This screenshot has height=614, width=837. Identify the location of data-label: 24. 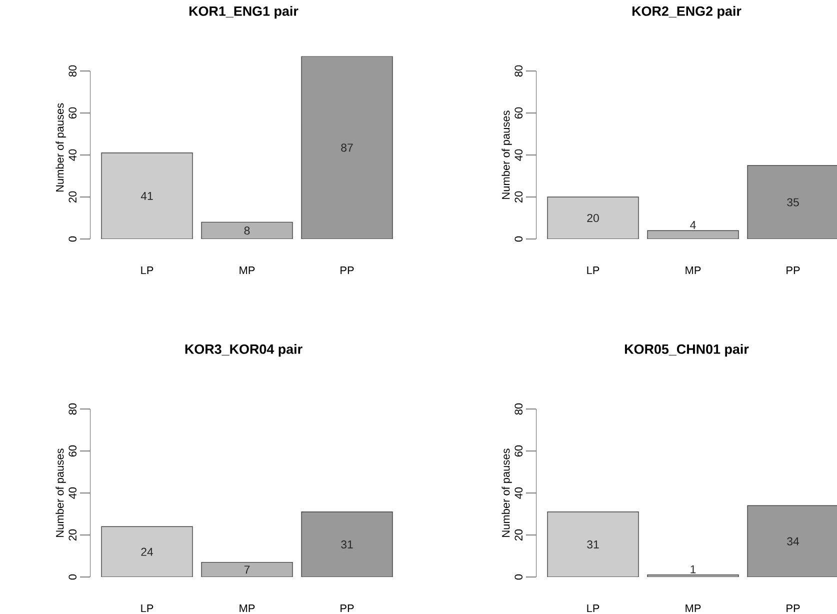
(147, 552).